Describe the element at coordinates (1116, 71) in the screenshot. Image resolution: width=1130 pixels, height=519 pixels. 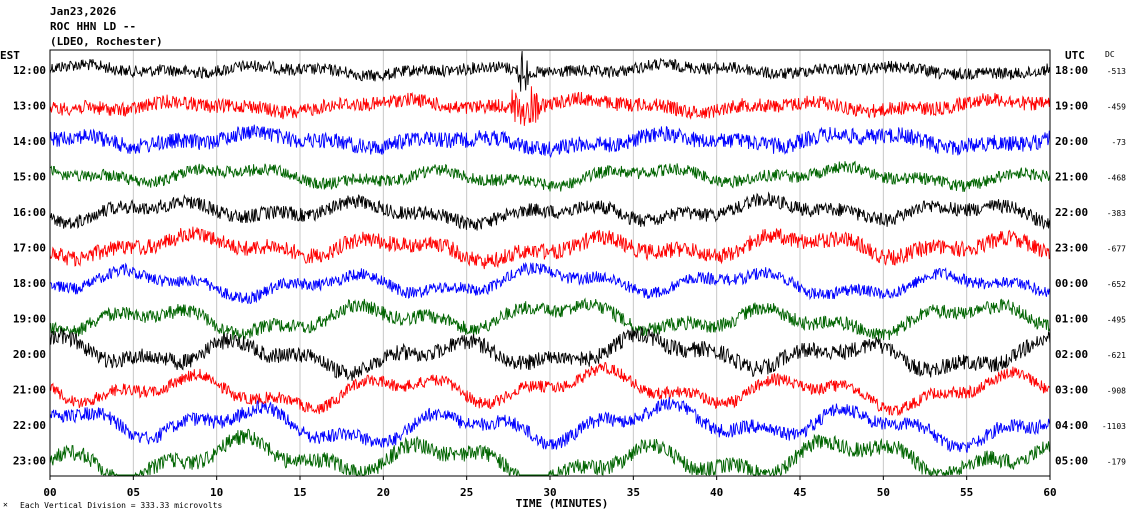
I see `dc-offset-label: -513` at that location.